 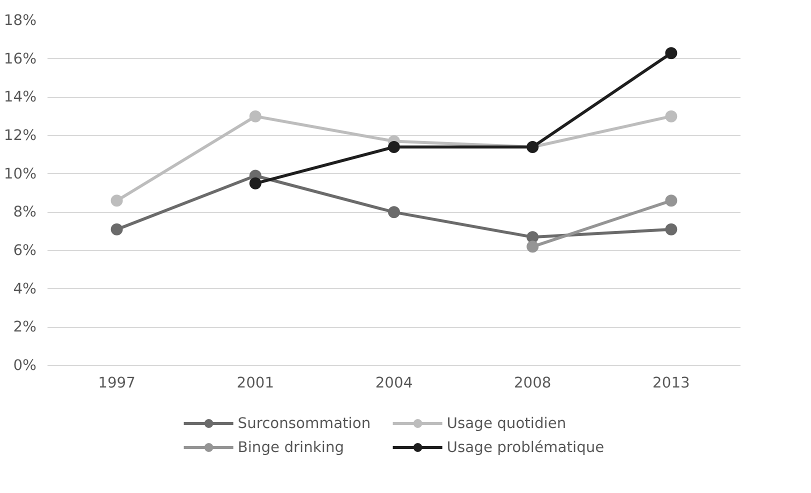 What do you see at coordinates (117, 383) in the screenshot?
I see `x-tick-label: 1997` at bounding box center [117, 383].